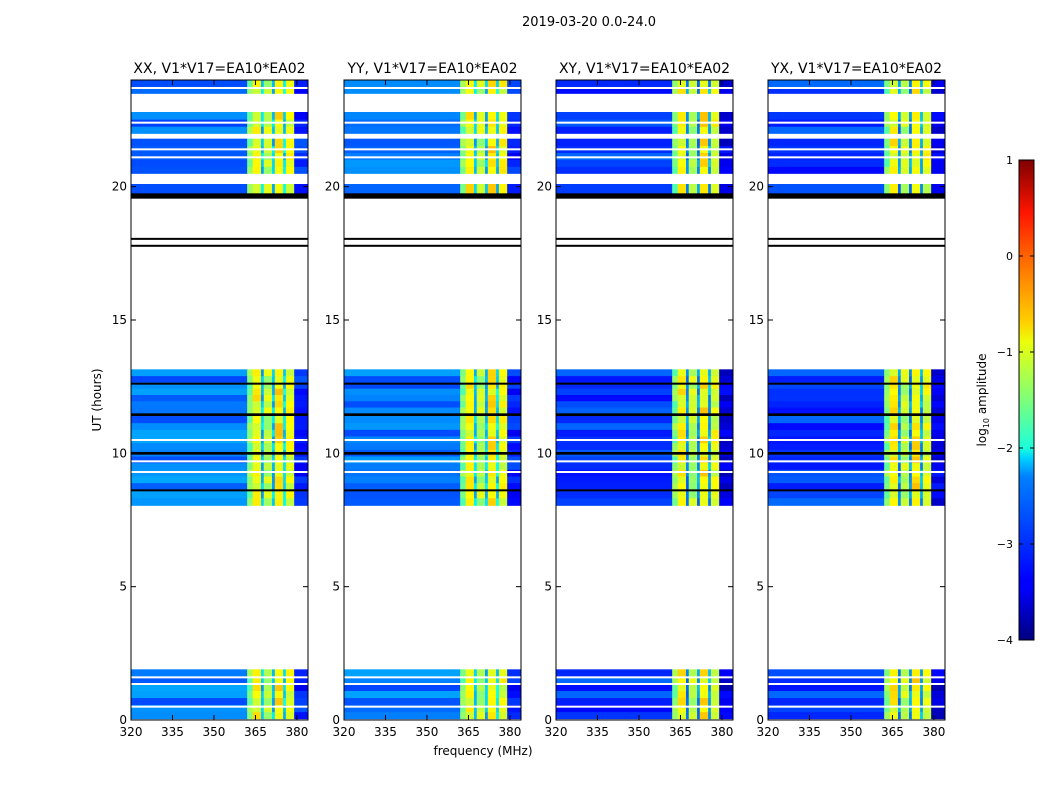 The height and width of the screenshot is (800, 1050). What do you see at coordinates (756, 453) in the screenshot?
I see `y-tick-label: 10` at bounding box center [756, 453].